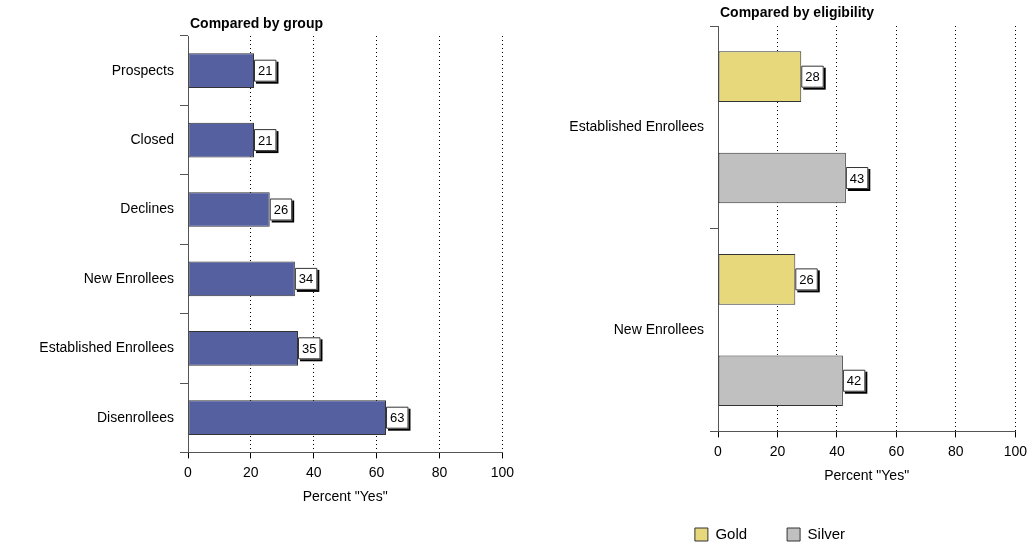 Image resolution: width=1033 pixels, height=556 pixels. What do you see at coordinates (142, 69) in the screenshot?
I see `y-tick-label: Prospects` at bounding box center [142, 69].